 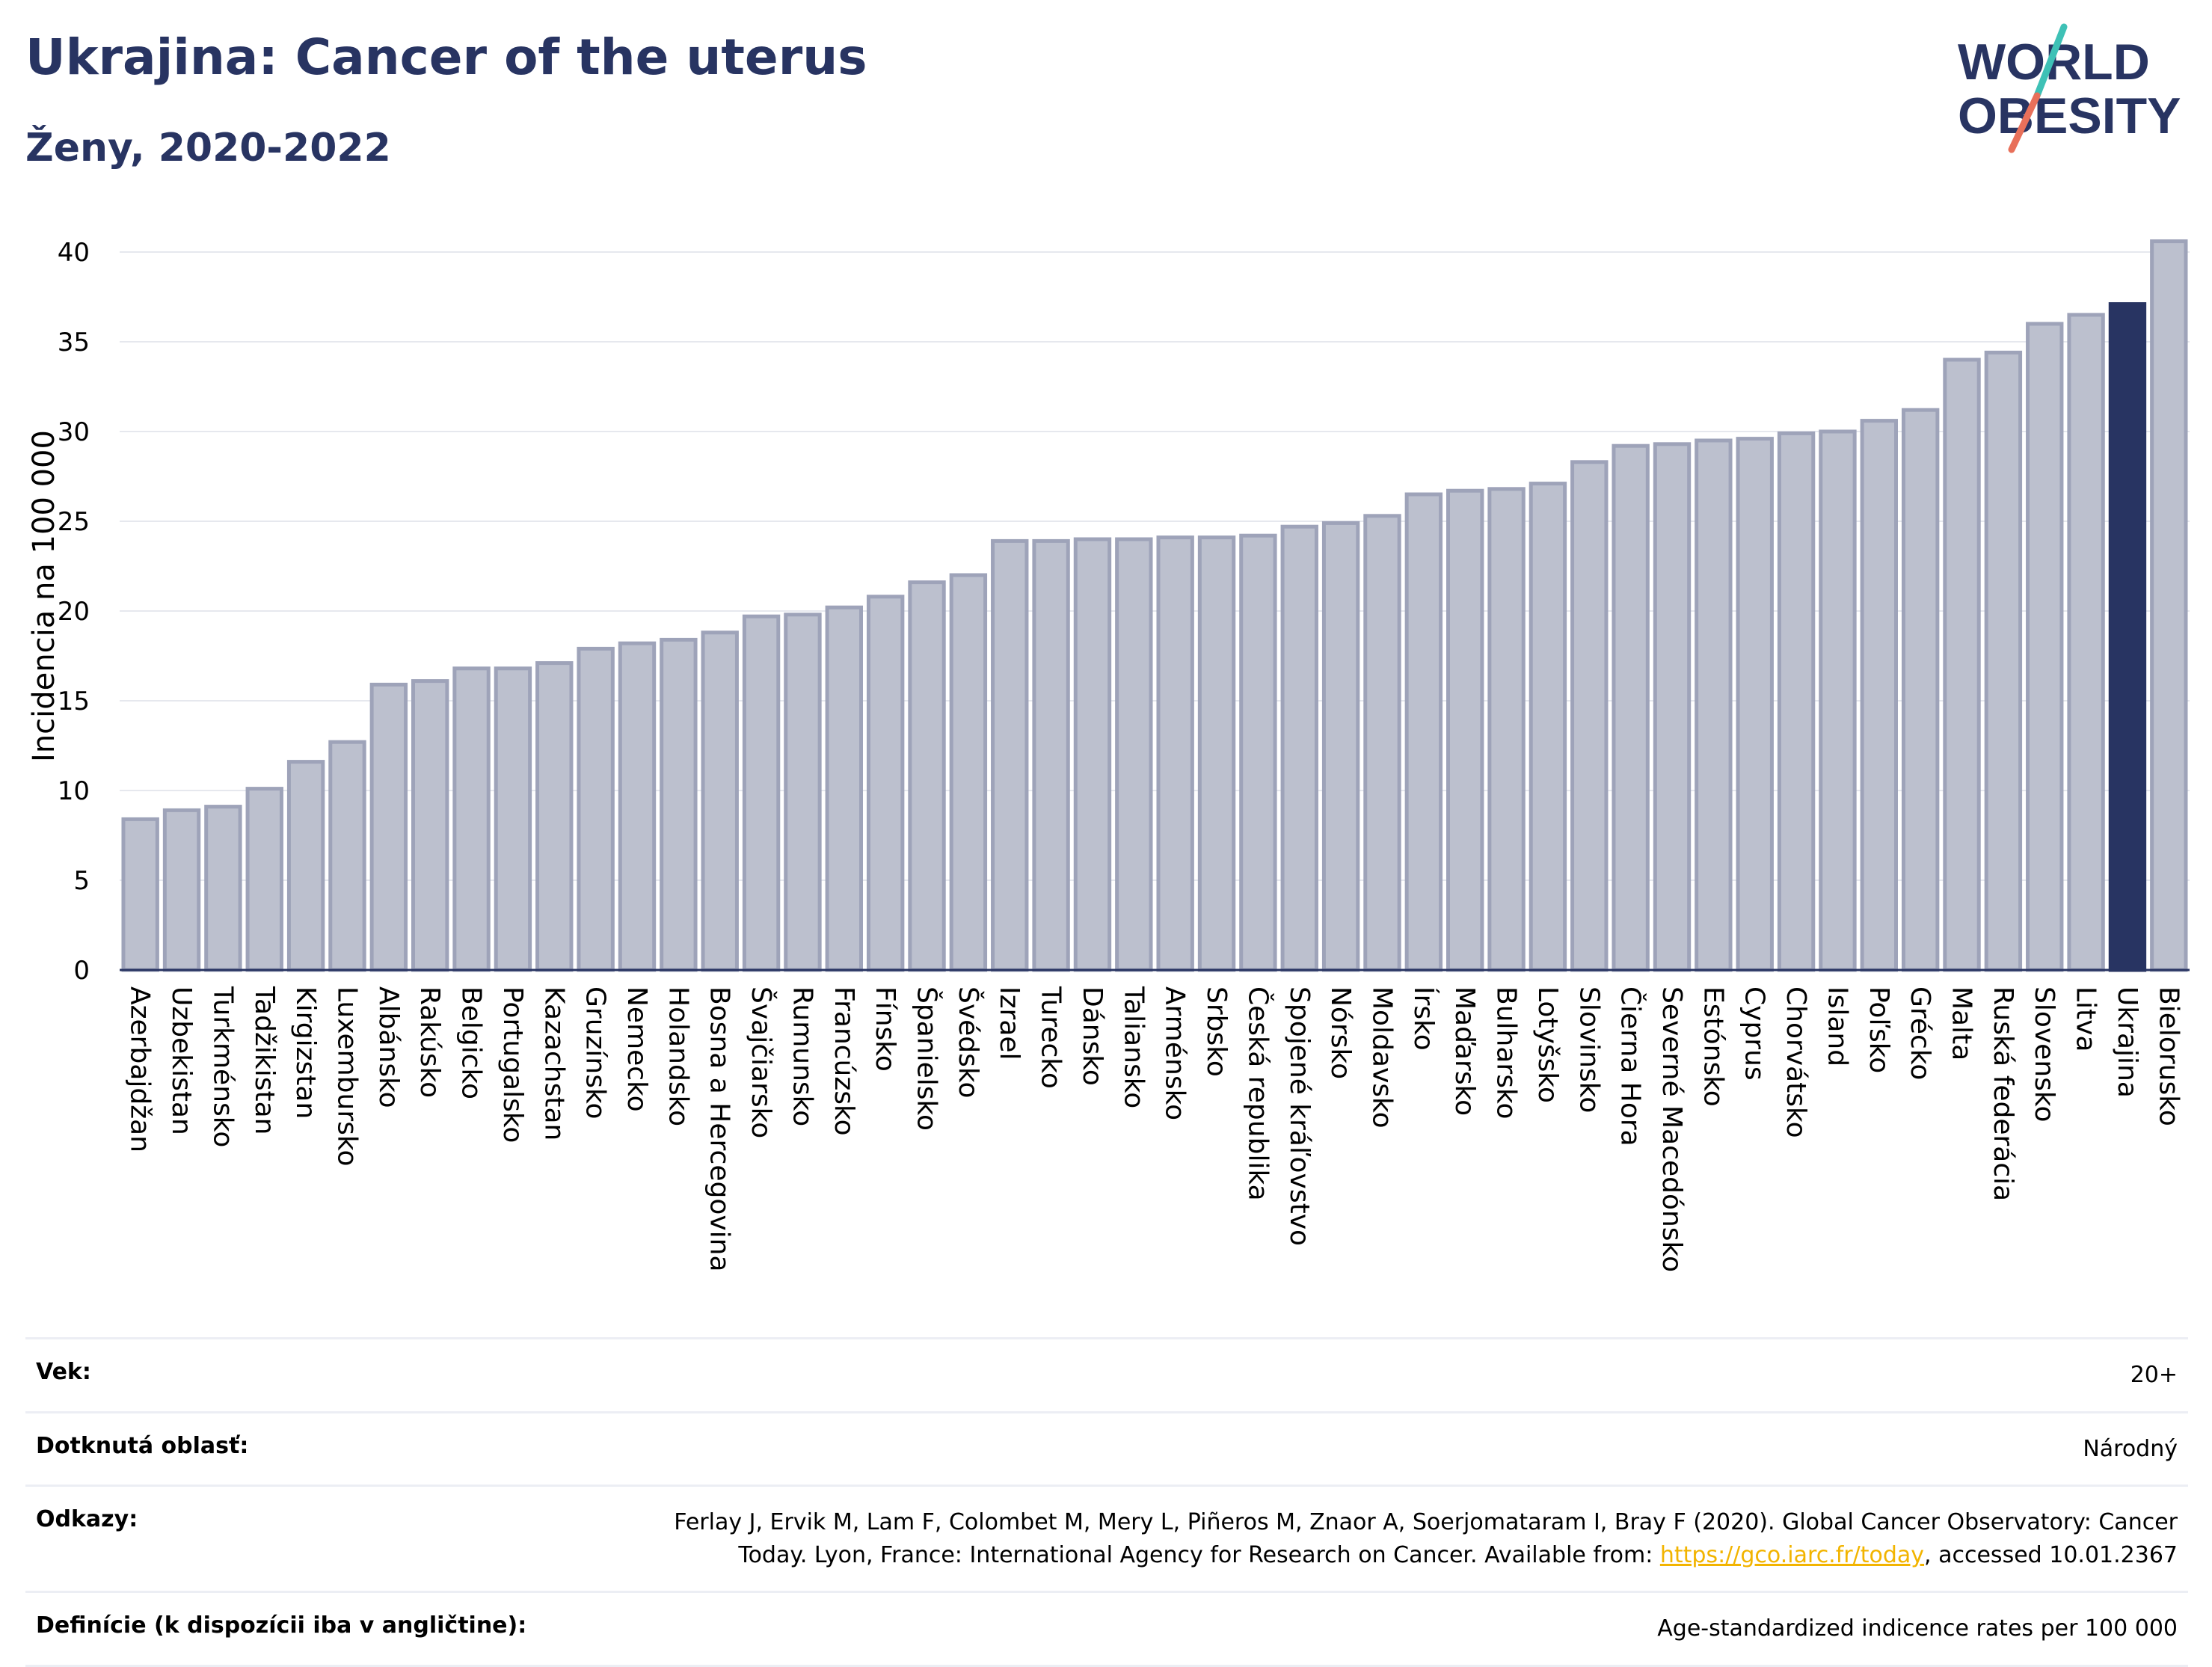 I want to click on x-tick-label: Estónsko, so click(x=1713, y=1046).